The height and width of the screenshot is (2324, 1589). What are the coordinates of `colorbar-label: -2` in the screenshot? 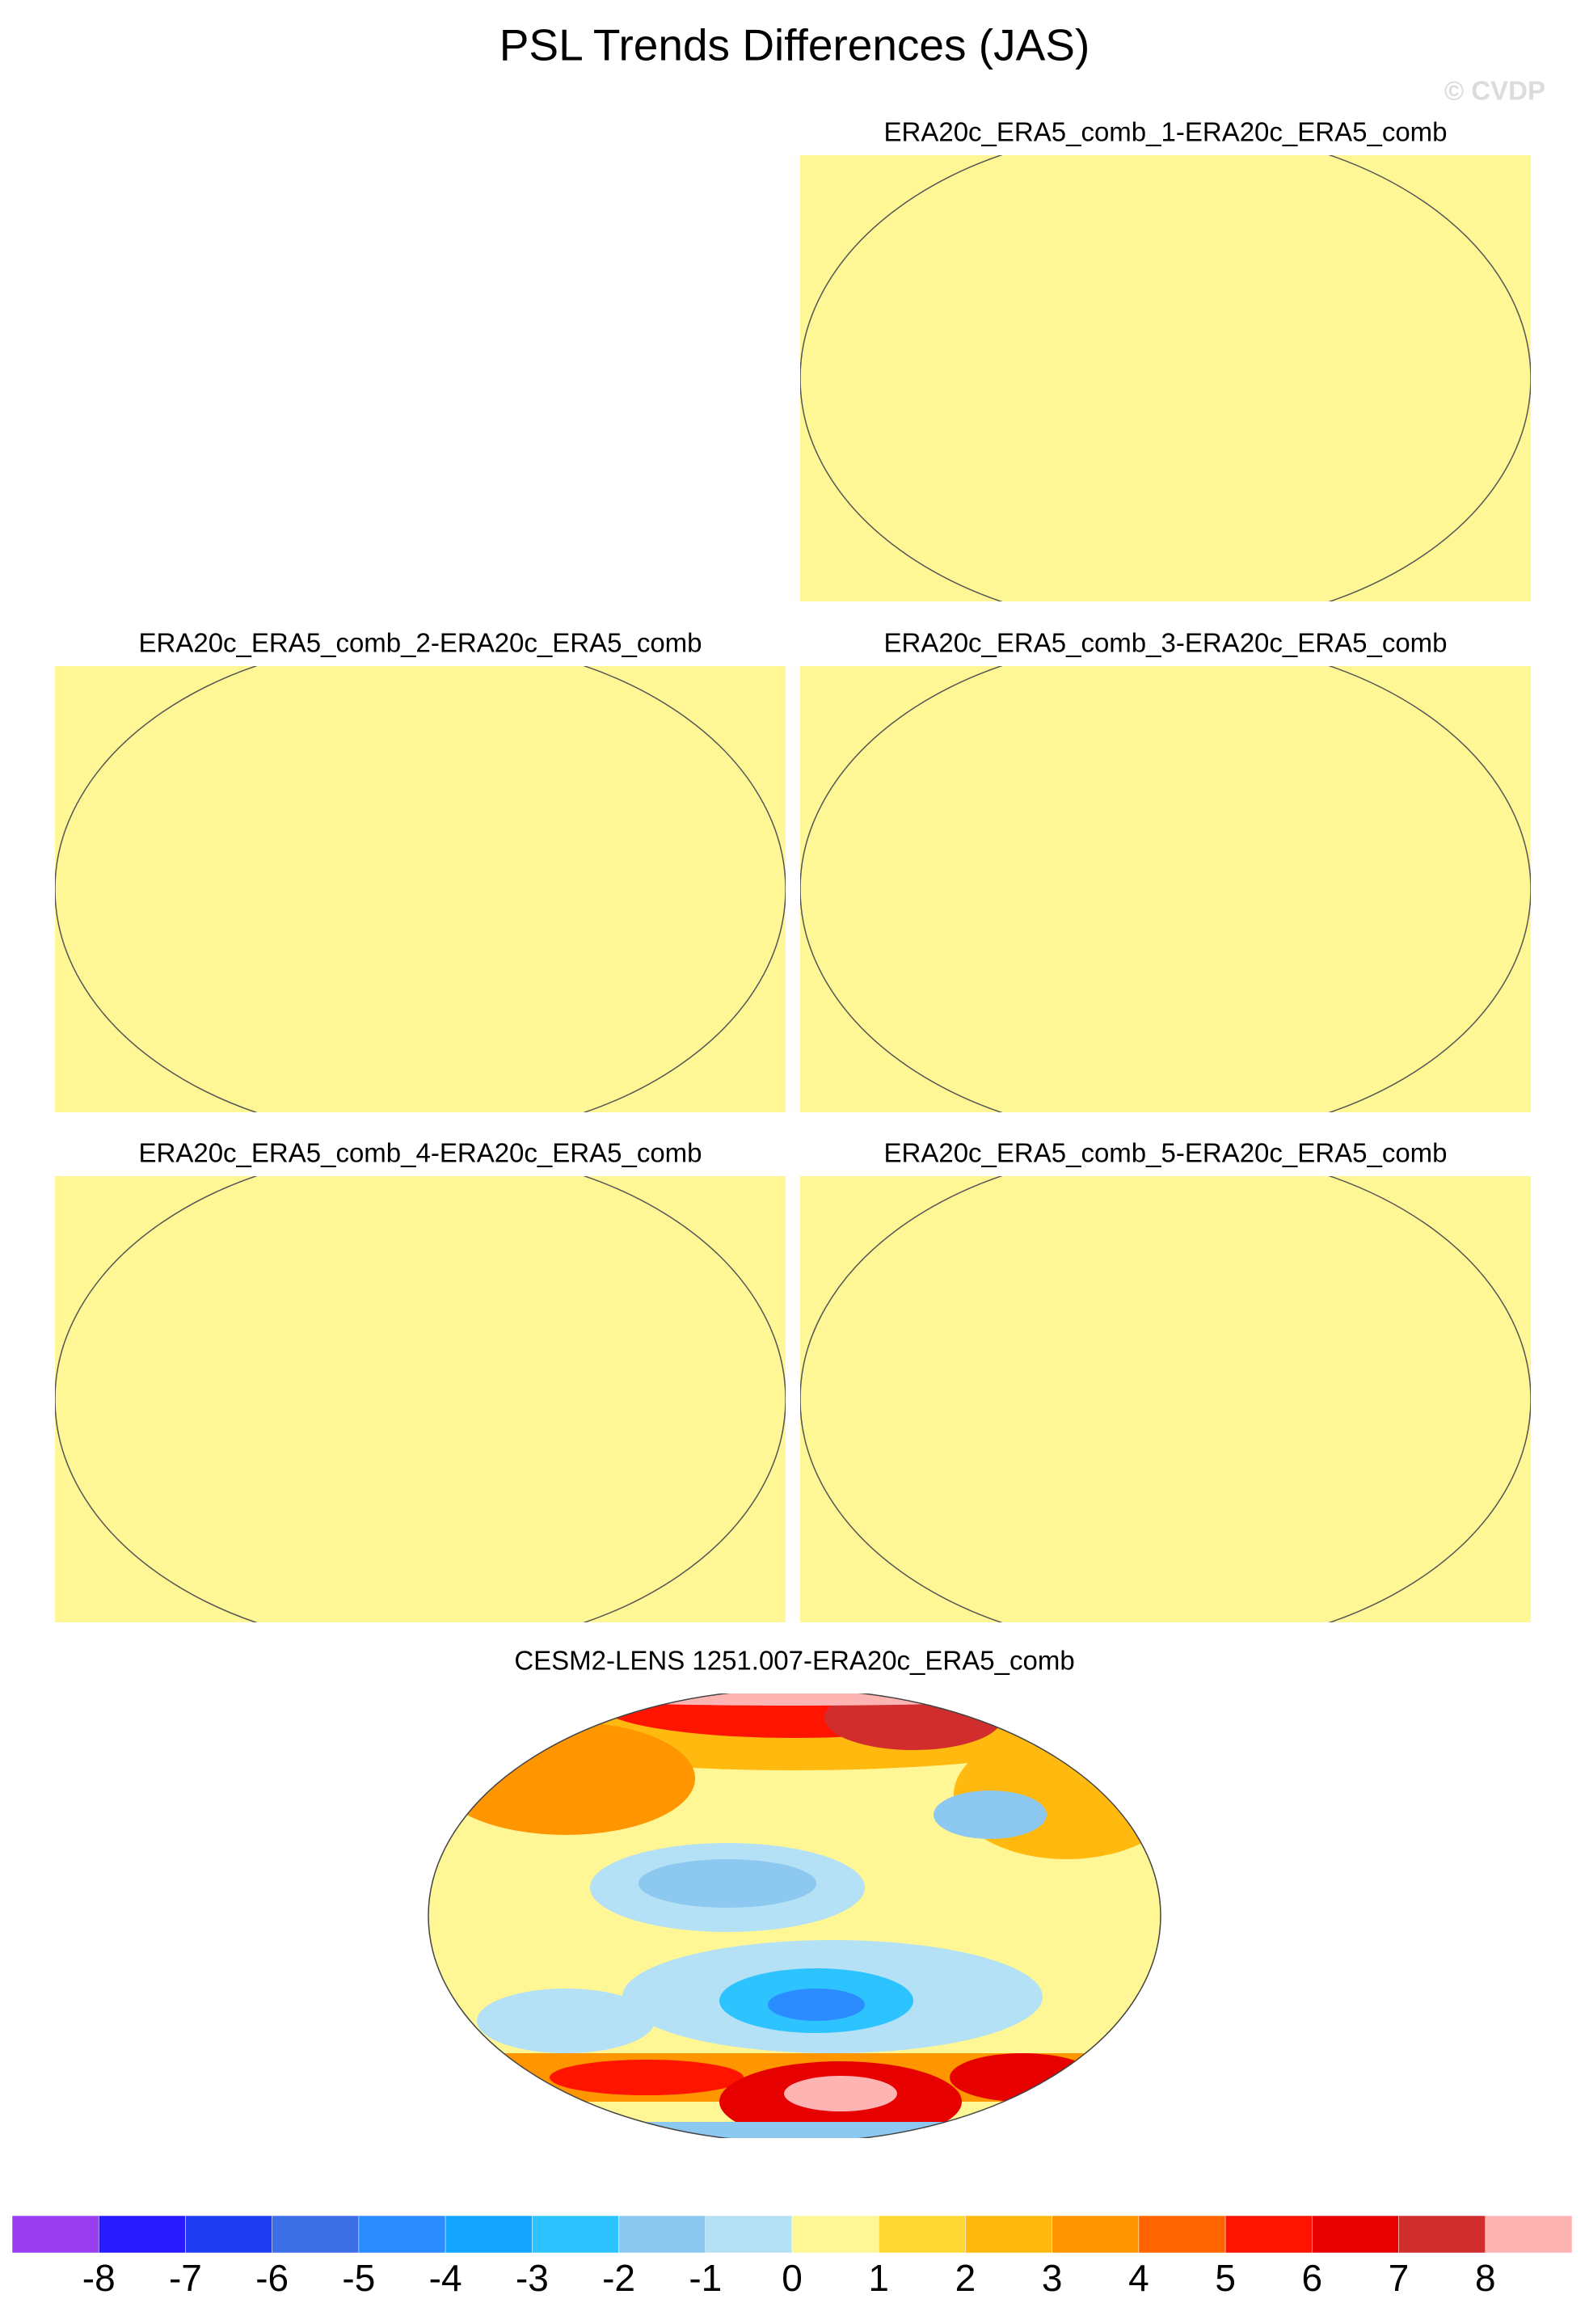 It's located at (618, 2278).